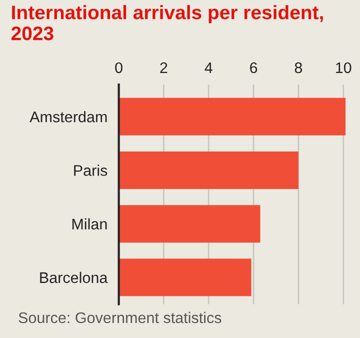  Describe the element at coordinates (118, 68) in the screenshot. I see `x-tick-label: 0` at that location.